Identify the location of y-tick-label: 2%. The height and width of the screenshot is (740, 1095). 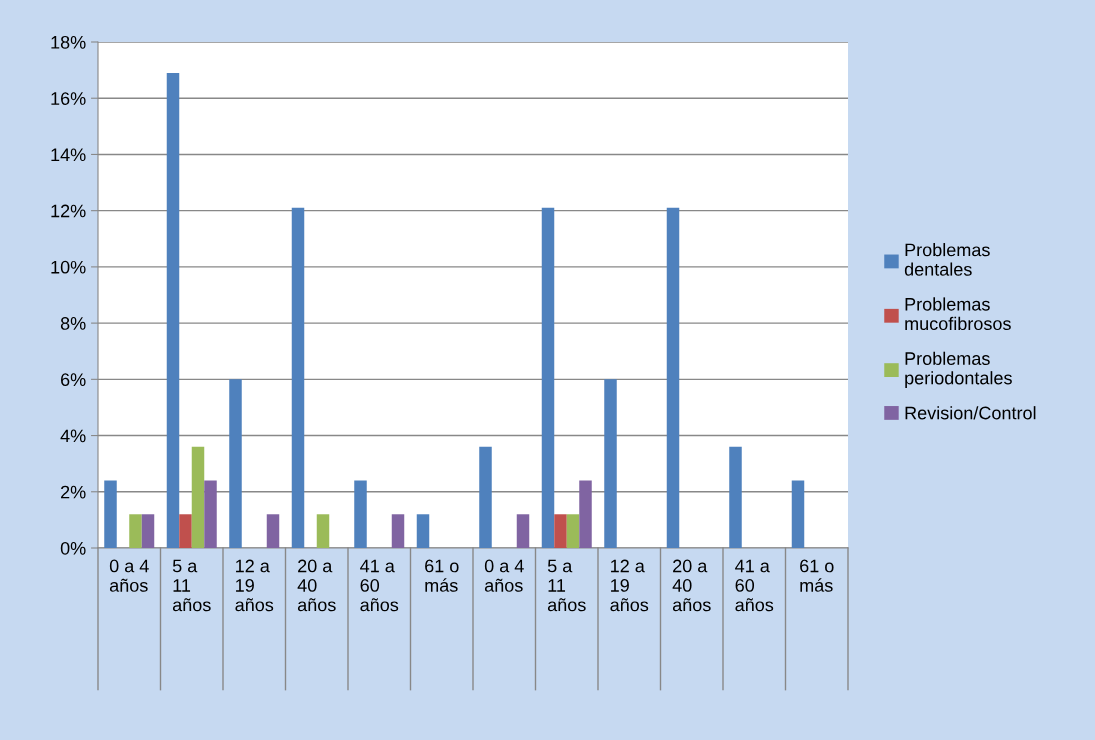
(73, 492).